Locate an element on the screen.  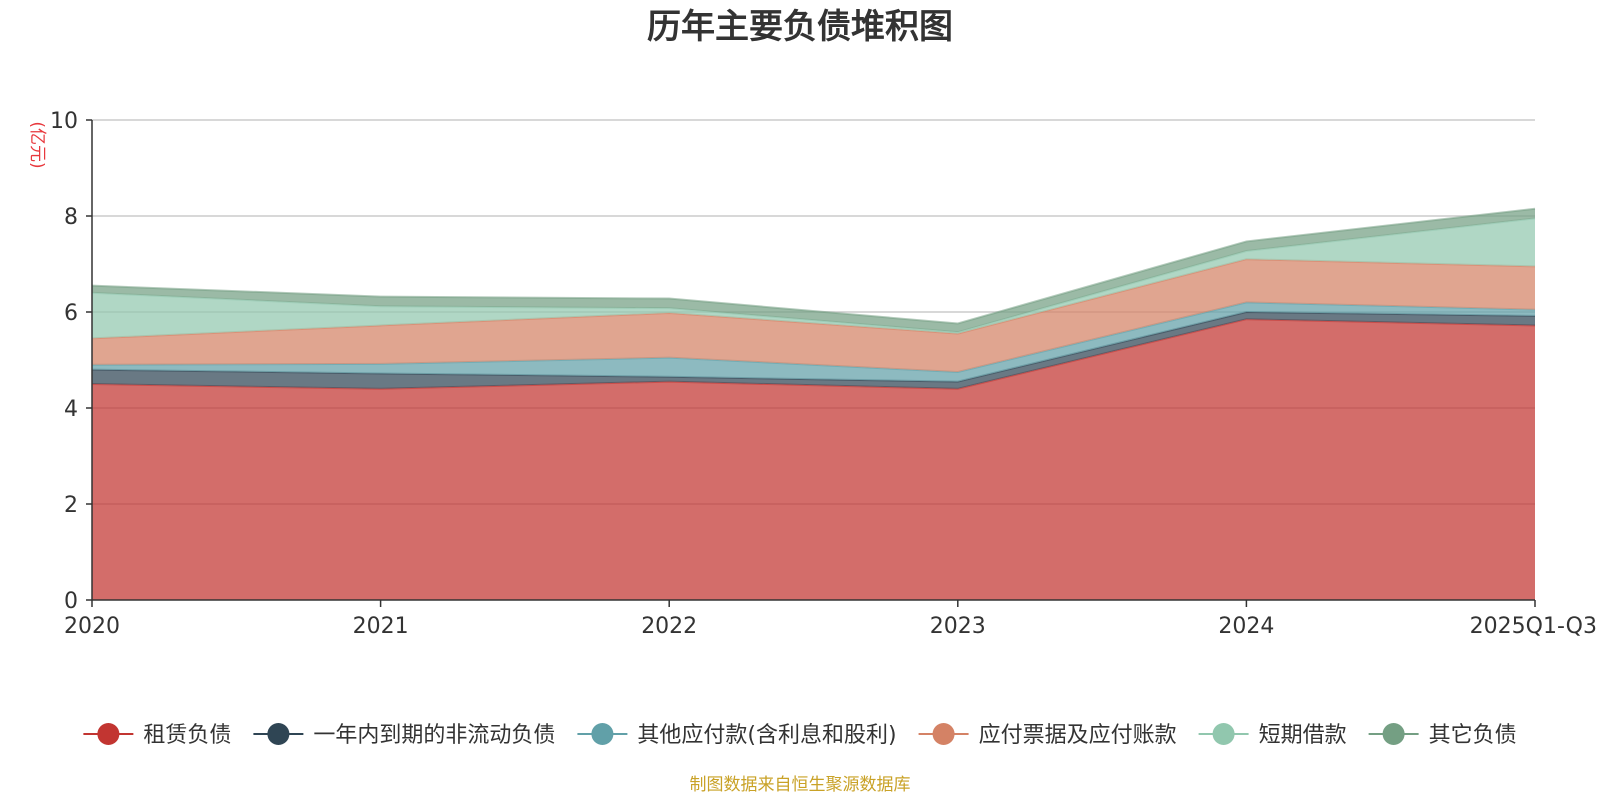
legend-item-5: 其它负债 is located at coordinates (1442, 735).